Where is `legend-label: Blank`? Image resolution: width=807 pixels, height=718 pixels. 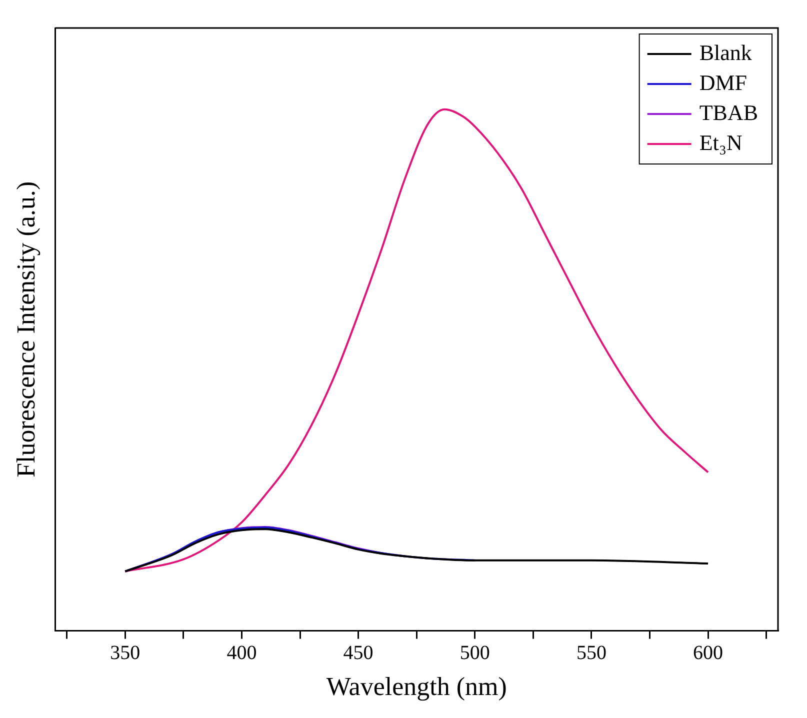
legend-label: Blank is located at coordinates (725, 52).